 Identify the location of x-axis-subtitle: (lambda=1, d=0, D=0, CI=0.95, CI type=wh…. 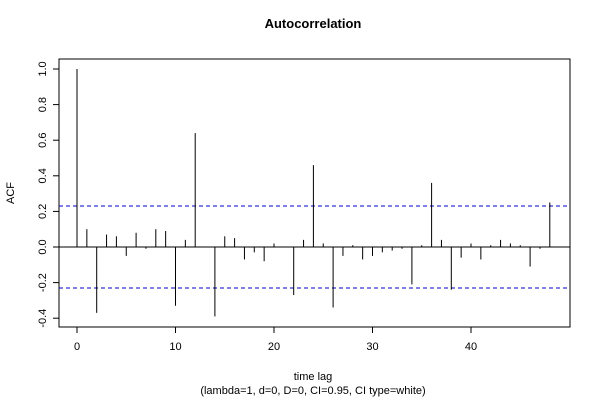
(312, 391).